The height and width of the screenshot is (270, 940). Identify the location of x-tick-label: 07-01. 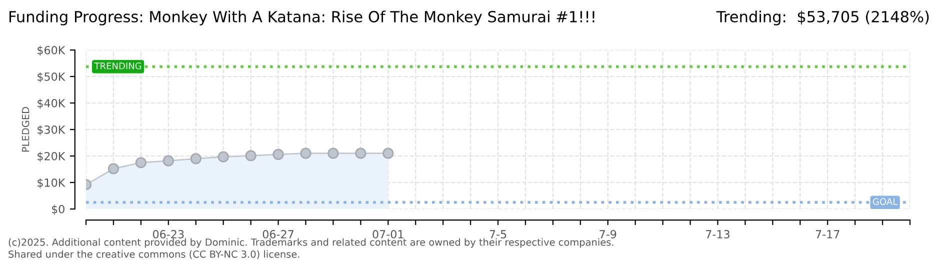
(388, 234).